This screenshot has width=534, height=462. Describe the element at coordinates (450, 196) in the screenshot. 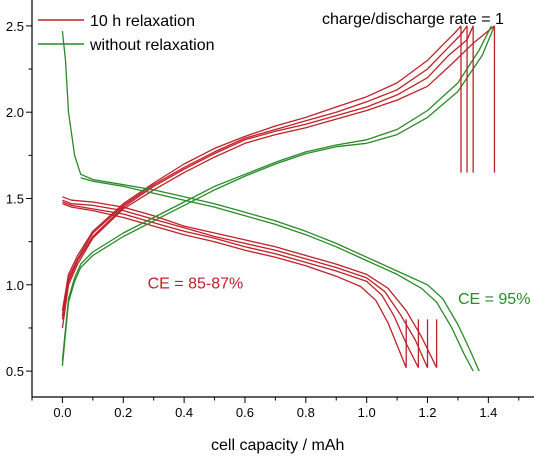

I see `cutoff-lines` at that location.